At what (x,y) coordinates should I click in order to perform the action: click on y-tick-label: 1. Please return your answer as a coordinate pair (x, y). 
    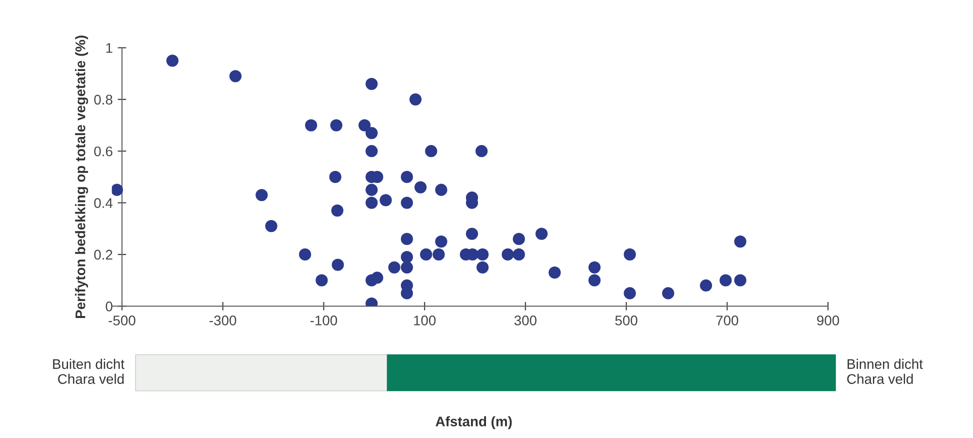
    Looking at the image, I should click on (109, 48).